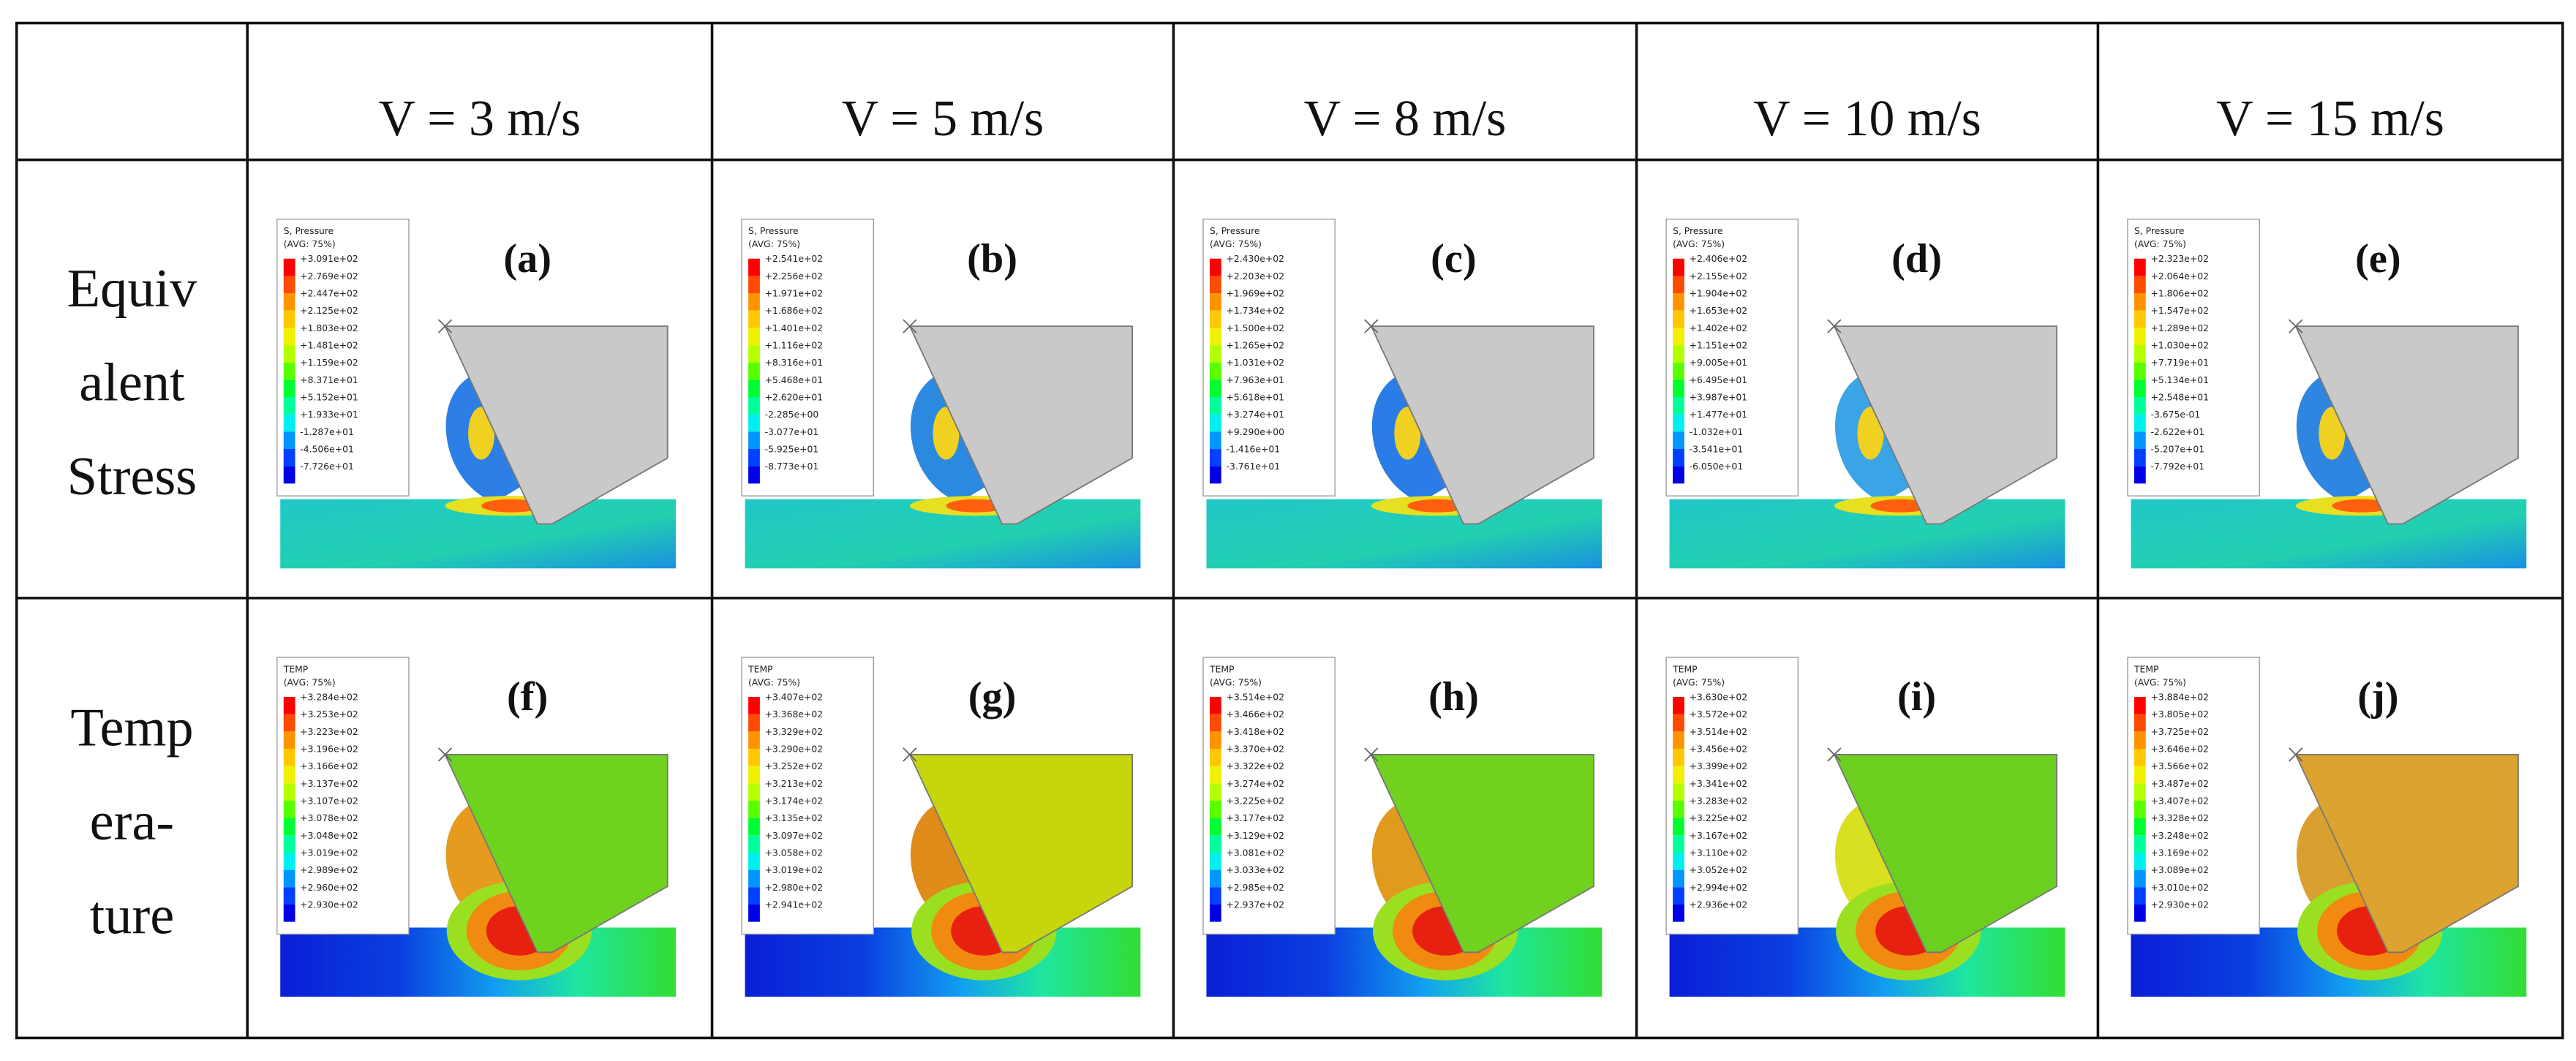 This screenshot has width=2576, height=1061. What do you see at coordinates (2180, 852) in the screenshot?
I see `legend-value: +3.169e+02` at bounding box center [2180, 852].